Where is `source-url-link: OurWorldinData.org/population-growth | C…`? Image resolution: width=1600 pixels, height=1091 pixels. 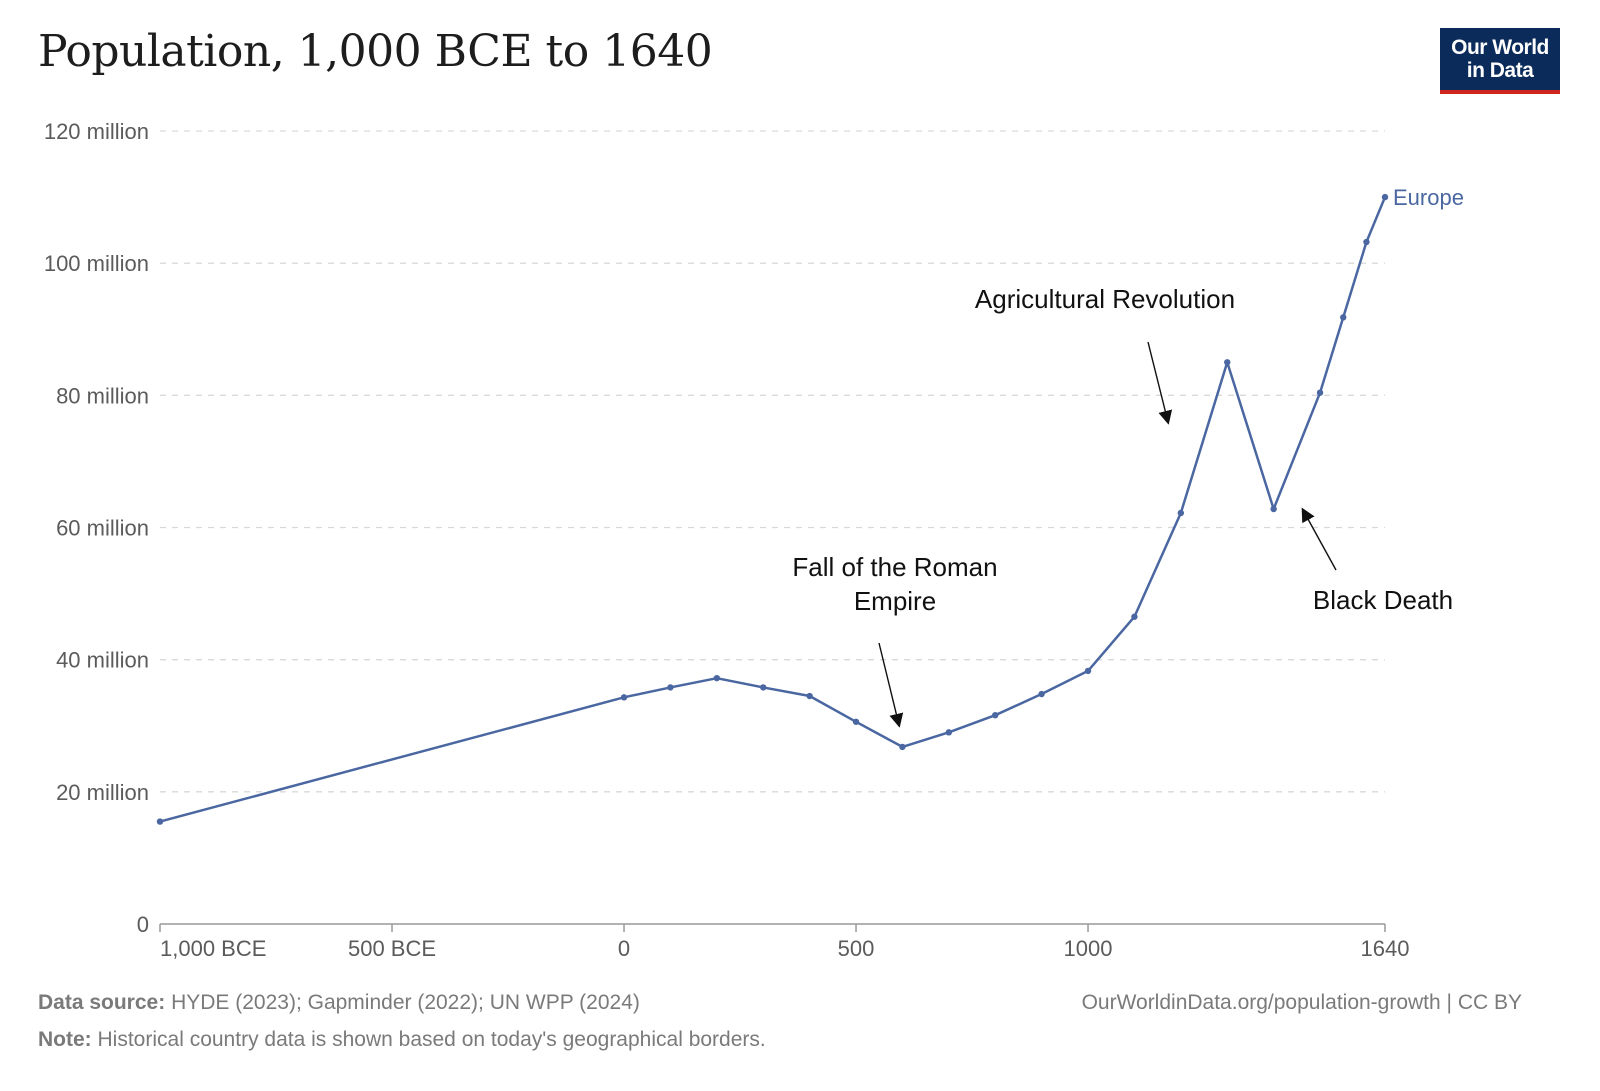
source-url-link: OurWorldinData.org/population-growth | C… is located at coordinates (1301, 1002).